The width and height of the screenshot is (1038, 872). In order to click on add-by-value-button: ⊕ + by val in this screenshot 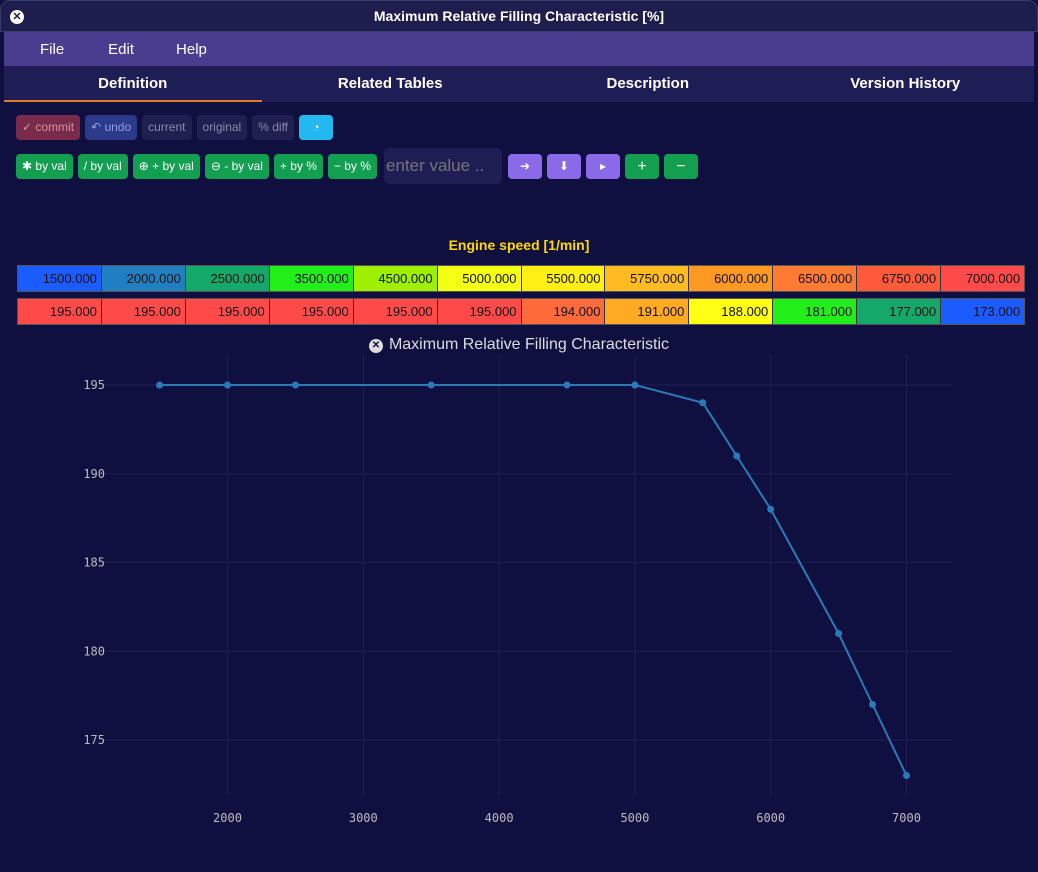, I will do `click(166, 166)`.